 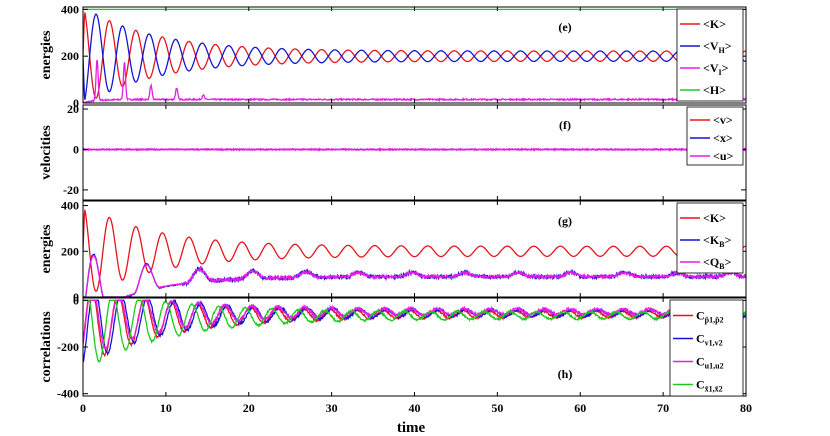 I want to click on panel-label: (f), so click(x=565, y=125).